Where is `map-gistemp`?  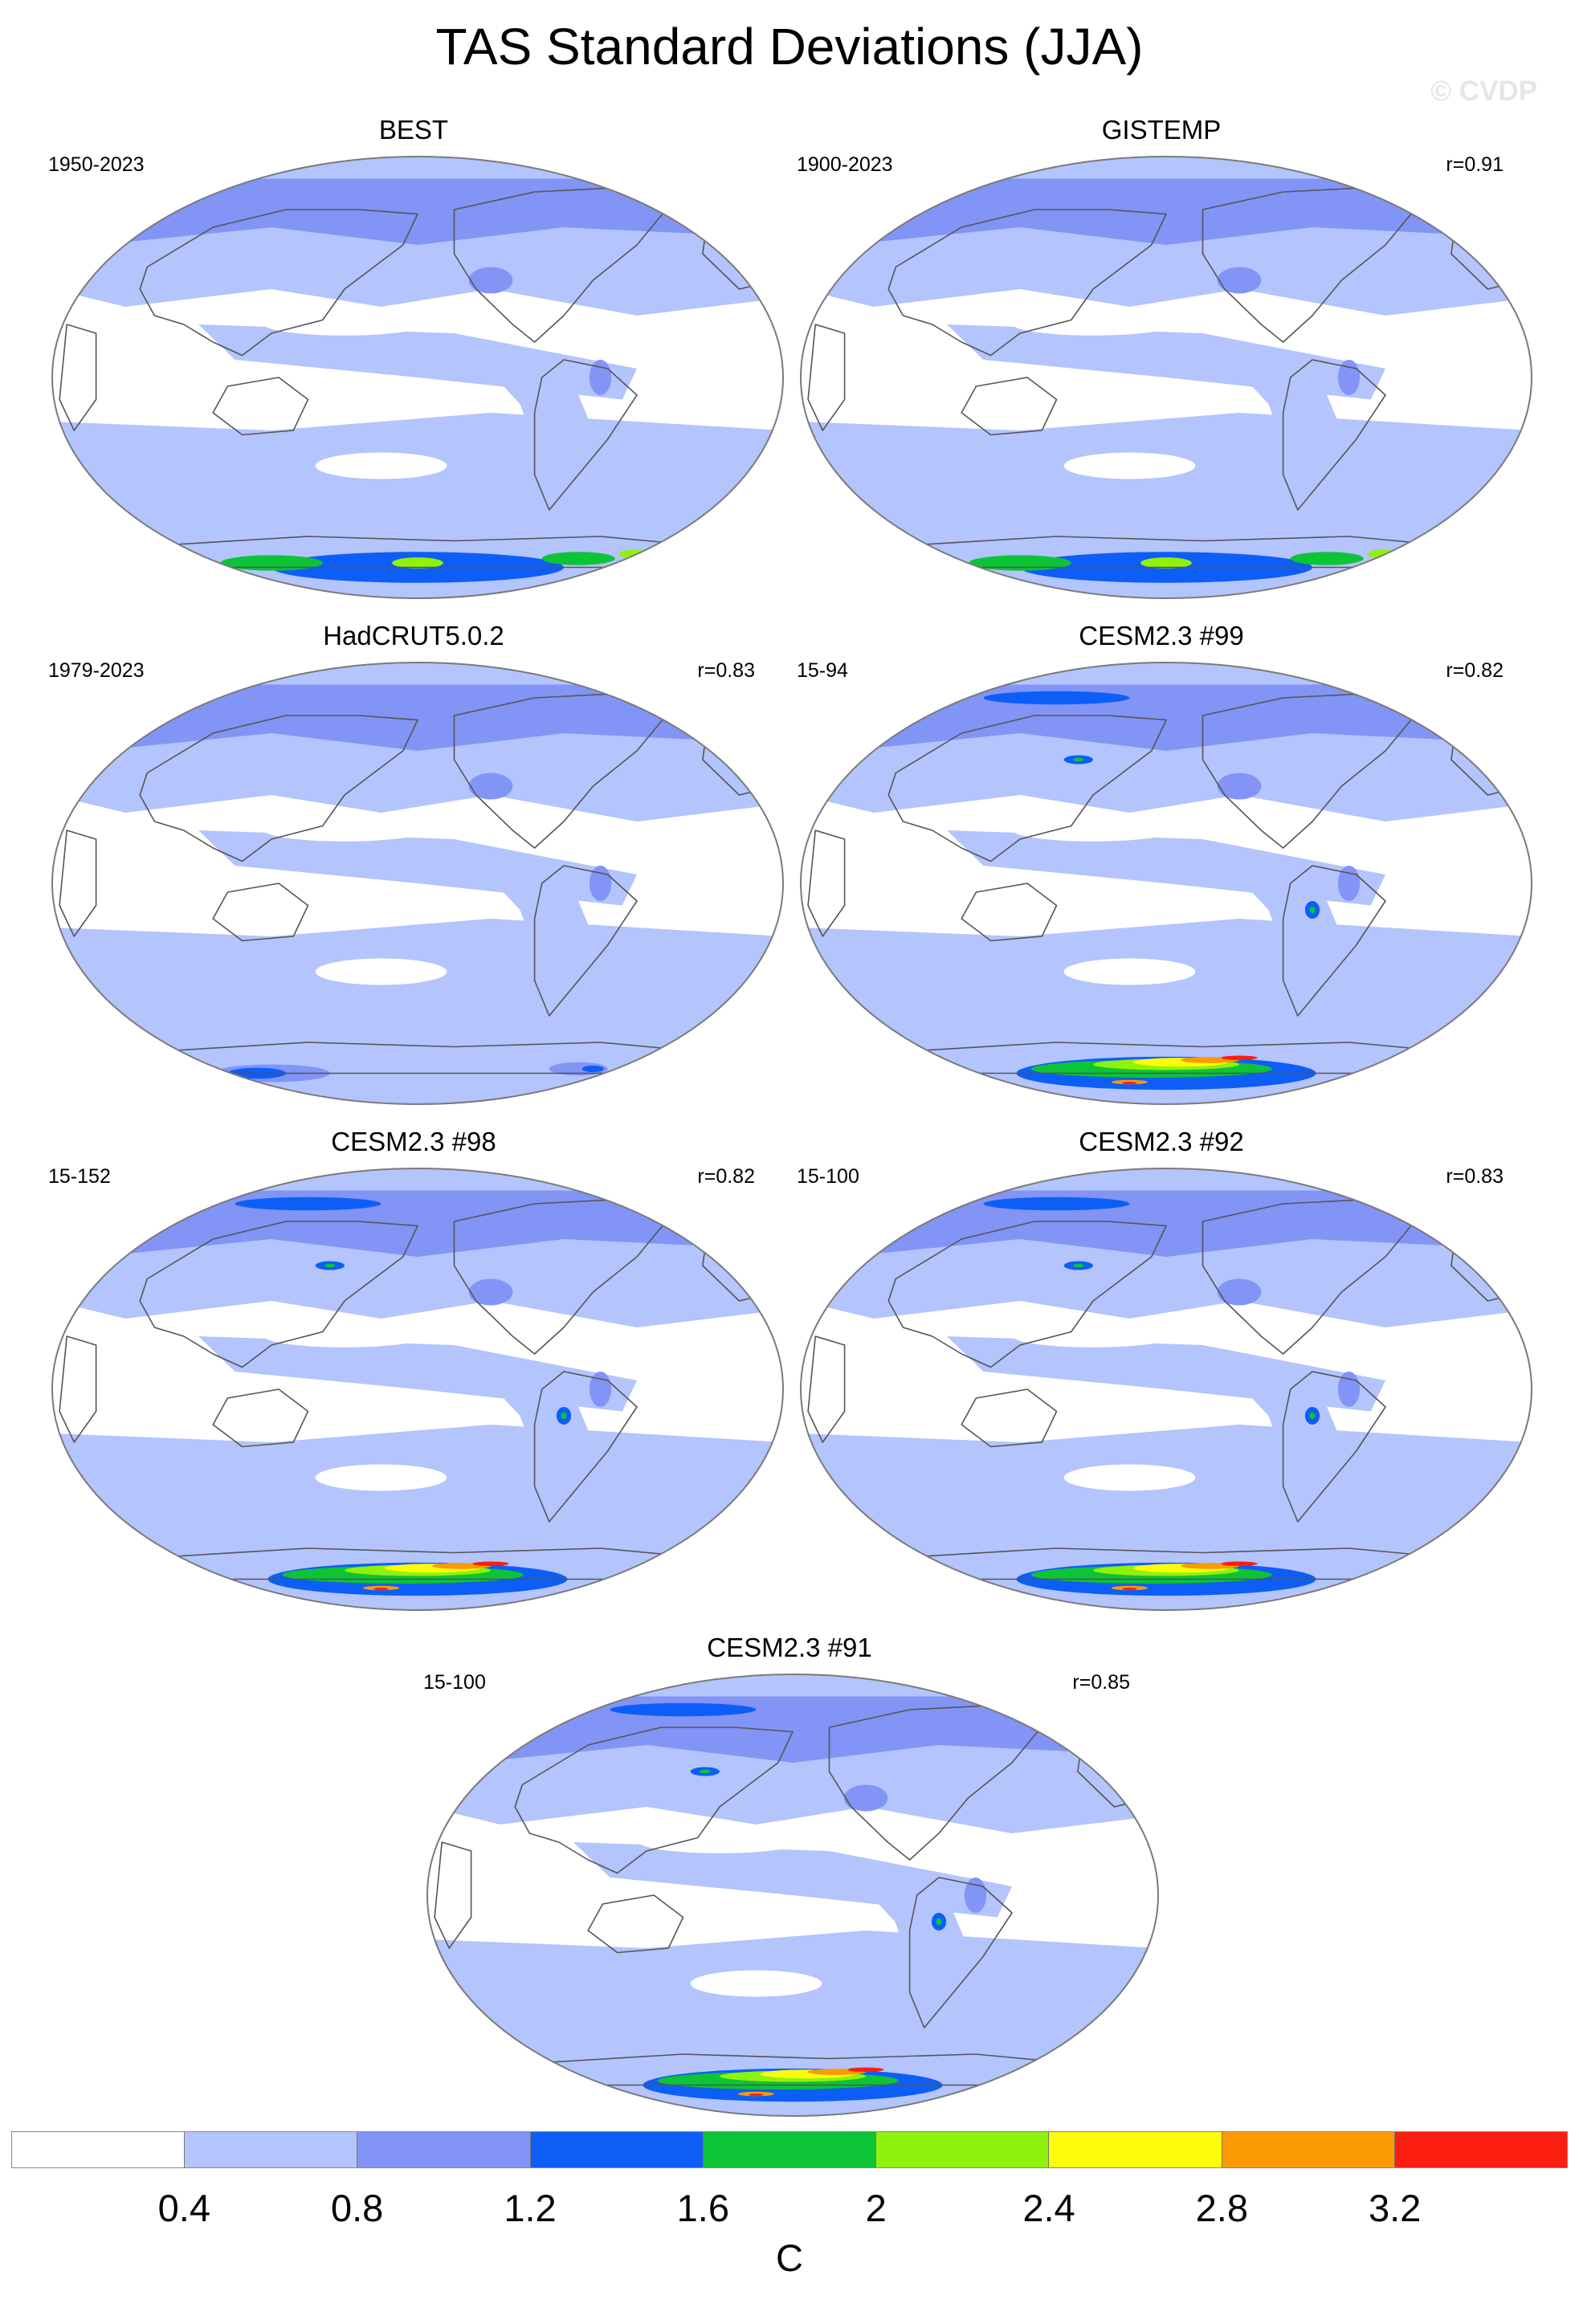 map-gistemp is located at coordinates (1166, 378).